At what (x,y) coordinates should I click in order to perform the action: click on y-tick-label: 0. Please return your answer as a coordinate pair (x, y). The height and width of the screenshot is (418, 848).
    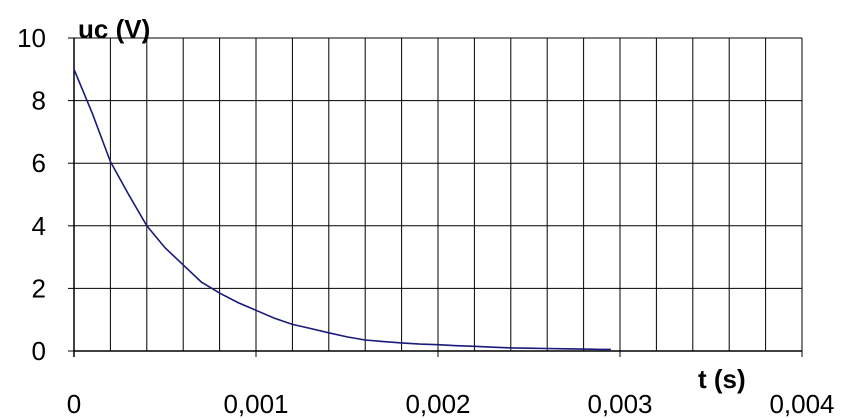
    Looking at the image, I should click on (39, 351).